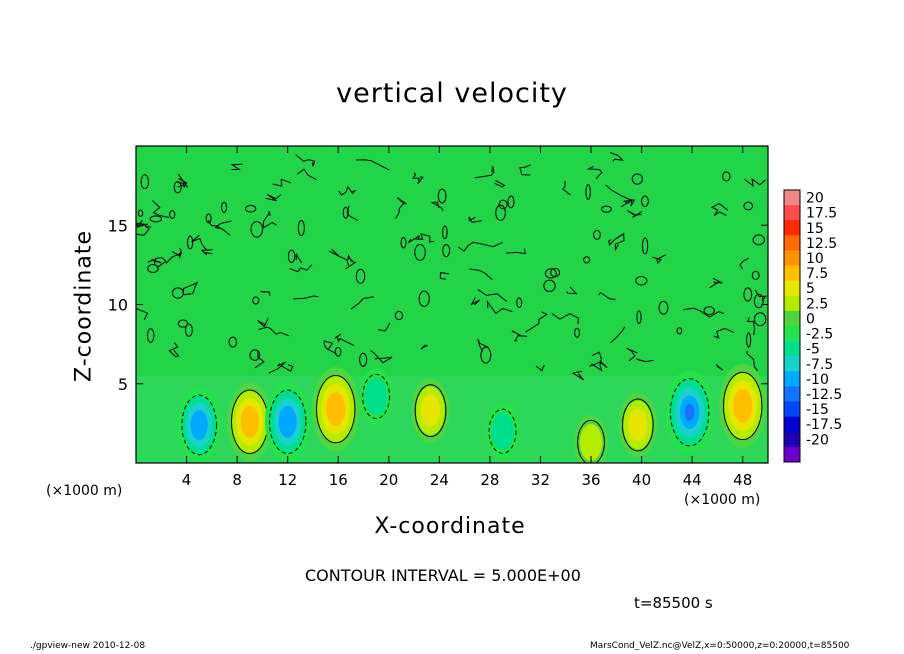 The width and height of the screenshot is (904, 654). I want to click on x-tick-label: 32, so click(540, 480).